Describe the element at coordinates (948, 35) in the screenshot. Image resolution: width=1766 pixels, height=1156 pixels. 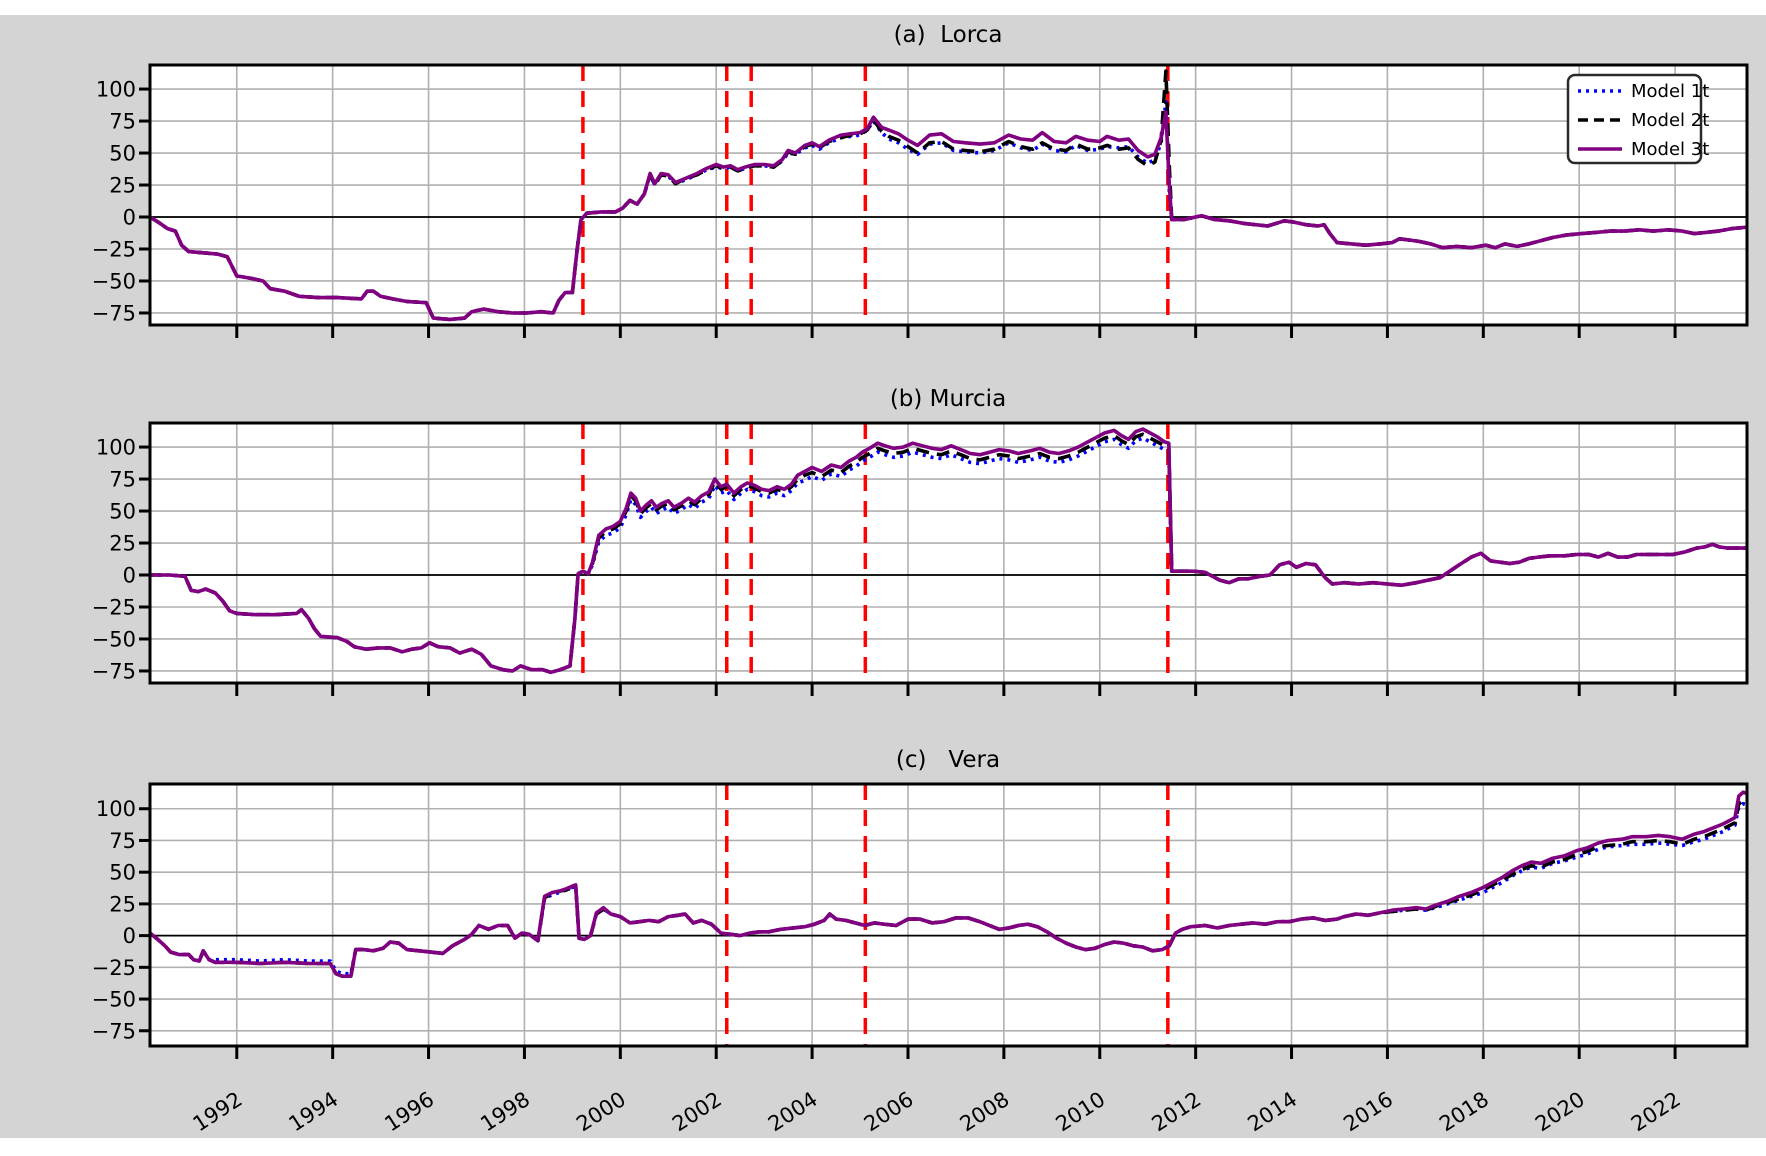
I see `subplot-a-title: (a) Lorca` at that location.